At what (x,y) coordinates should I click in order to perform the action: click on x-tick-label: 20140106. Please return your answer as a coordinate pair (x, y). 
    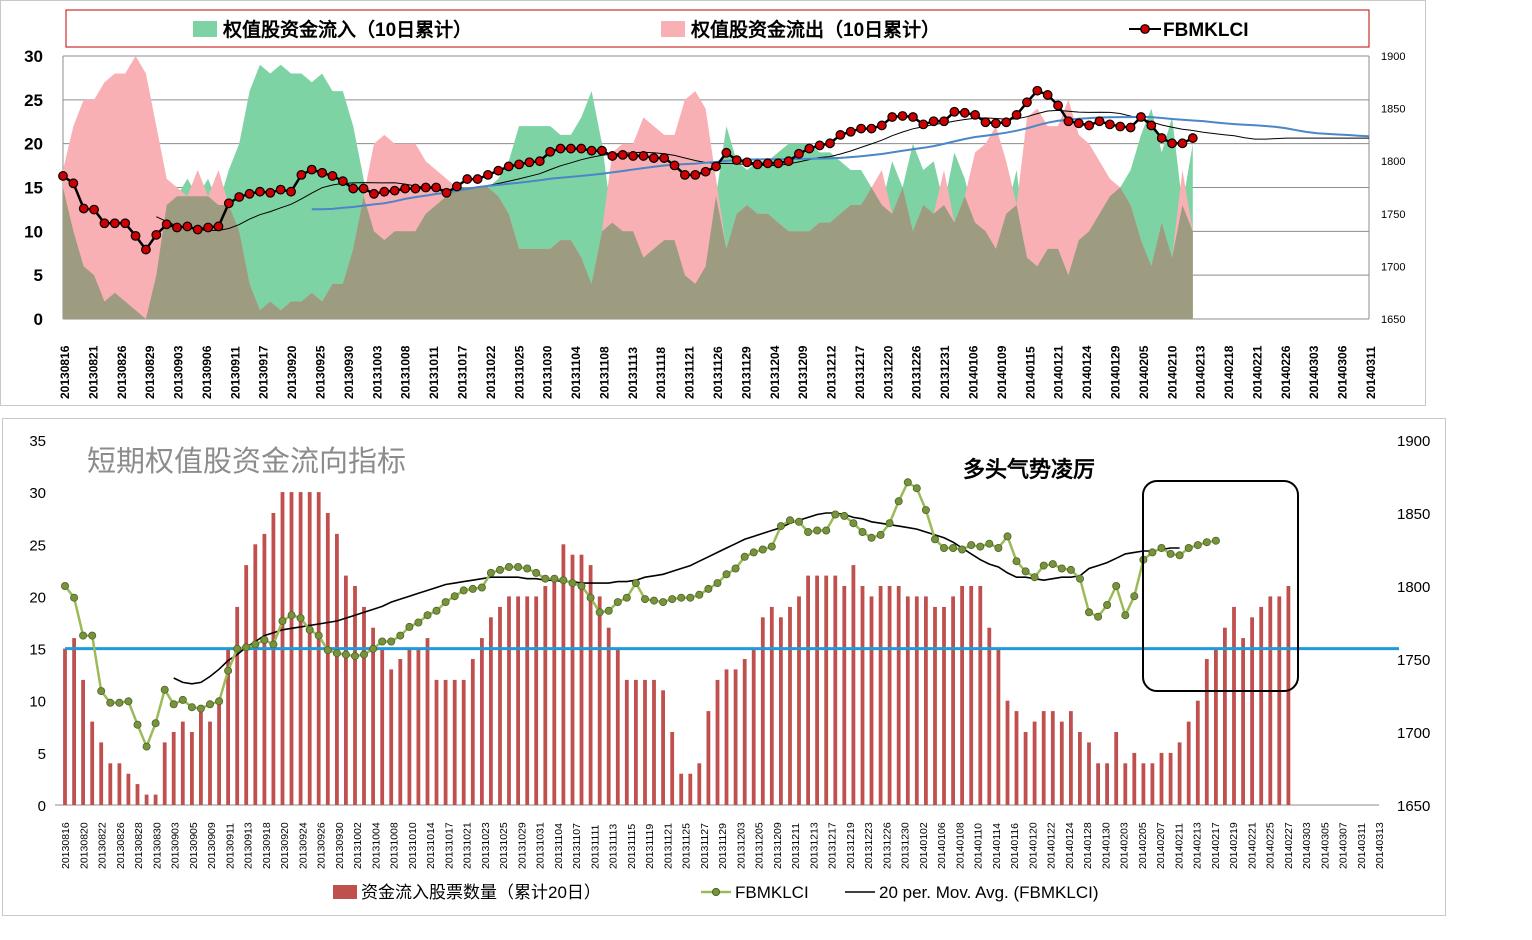
    Looking at the image, I should click on (942, 845).